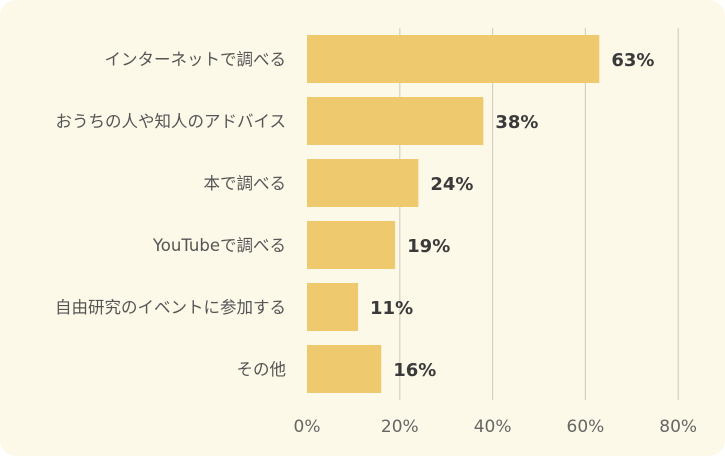 The image size is (725, 456). What do you see at coordinates (170, 307) in the screenshot?
I see `category-label: 自由研究のイベントに参加する` at bounding box center [170, 307].